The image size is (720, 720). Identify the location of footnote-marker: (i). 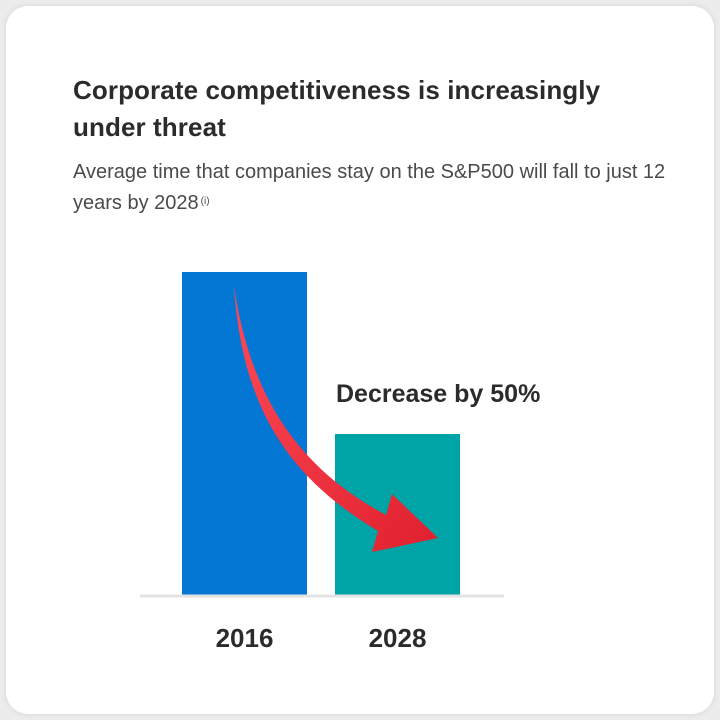
(205, 201).